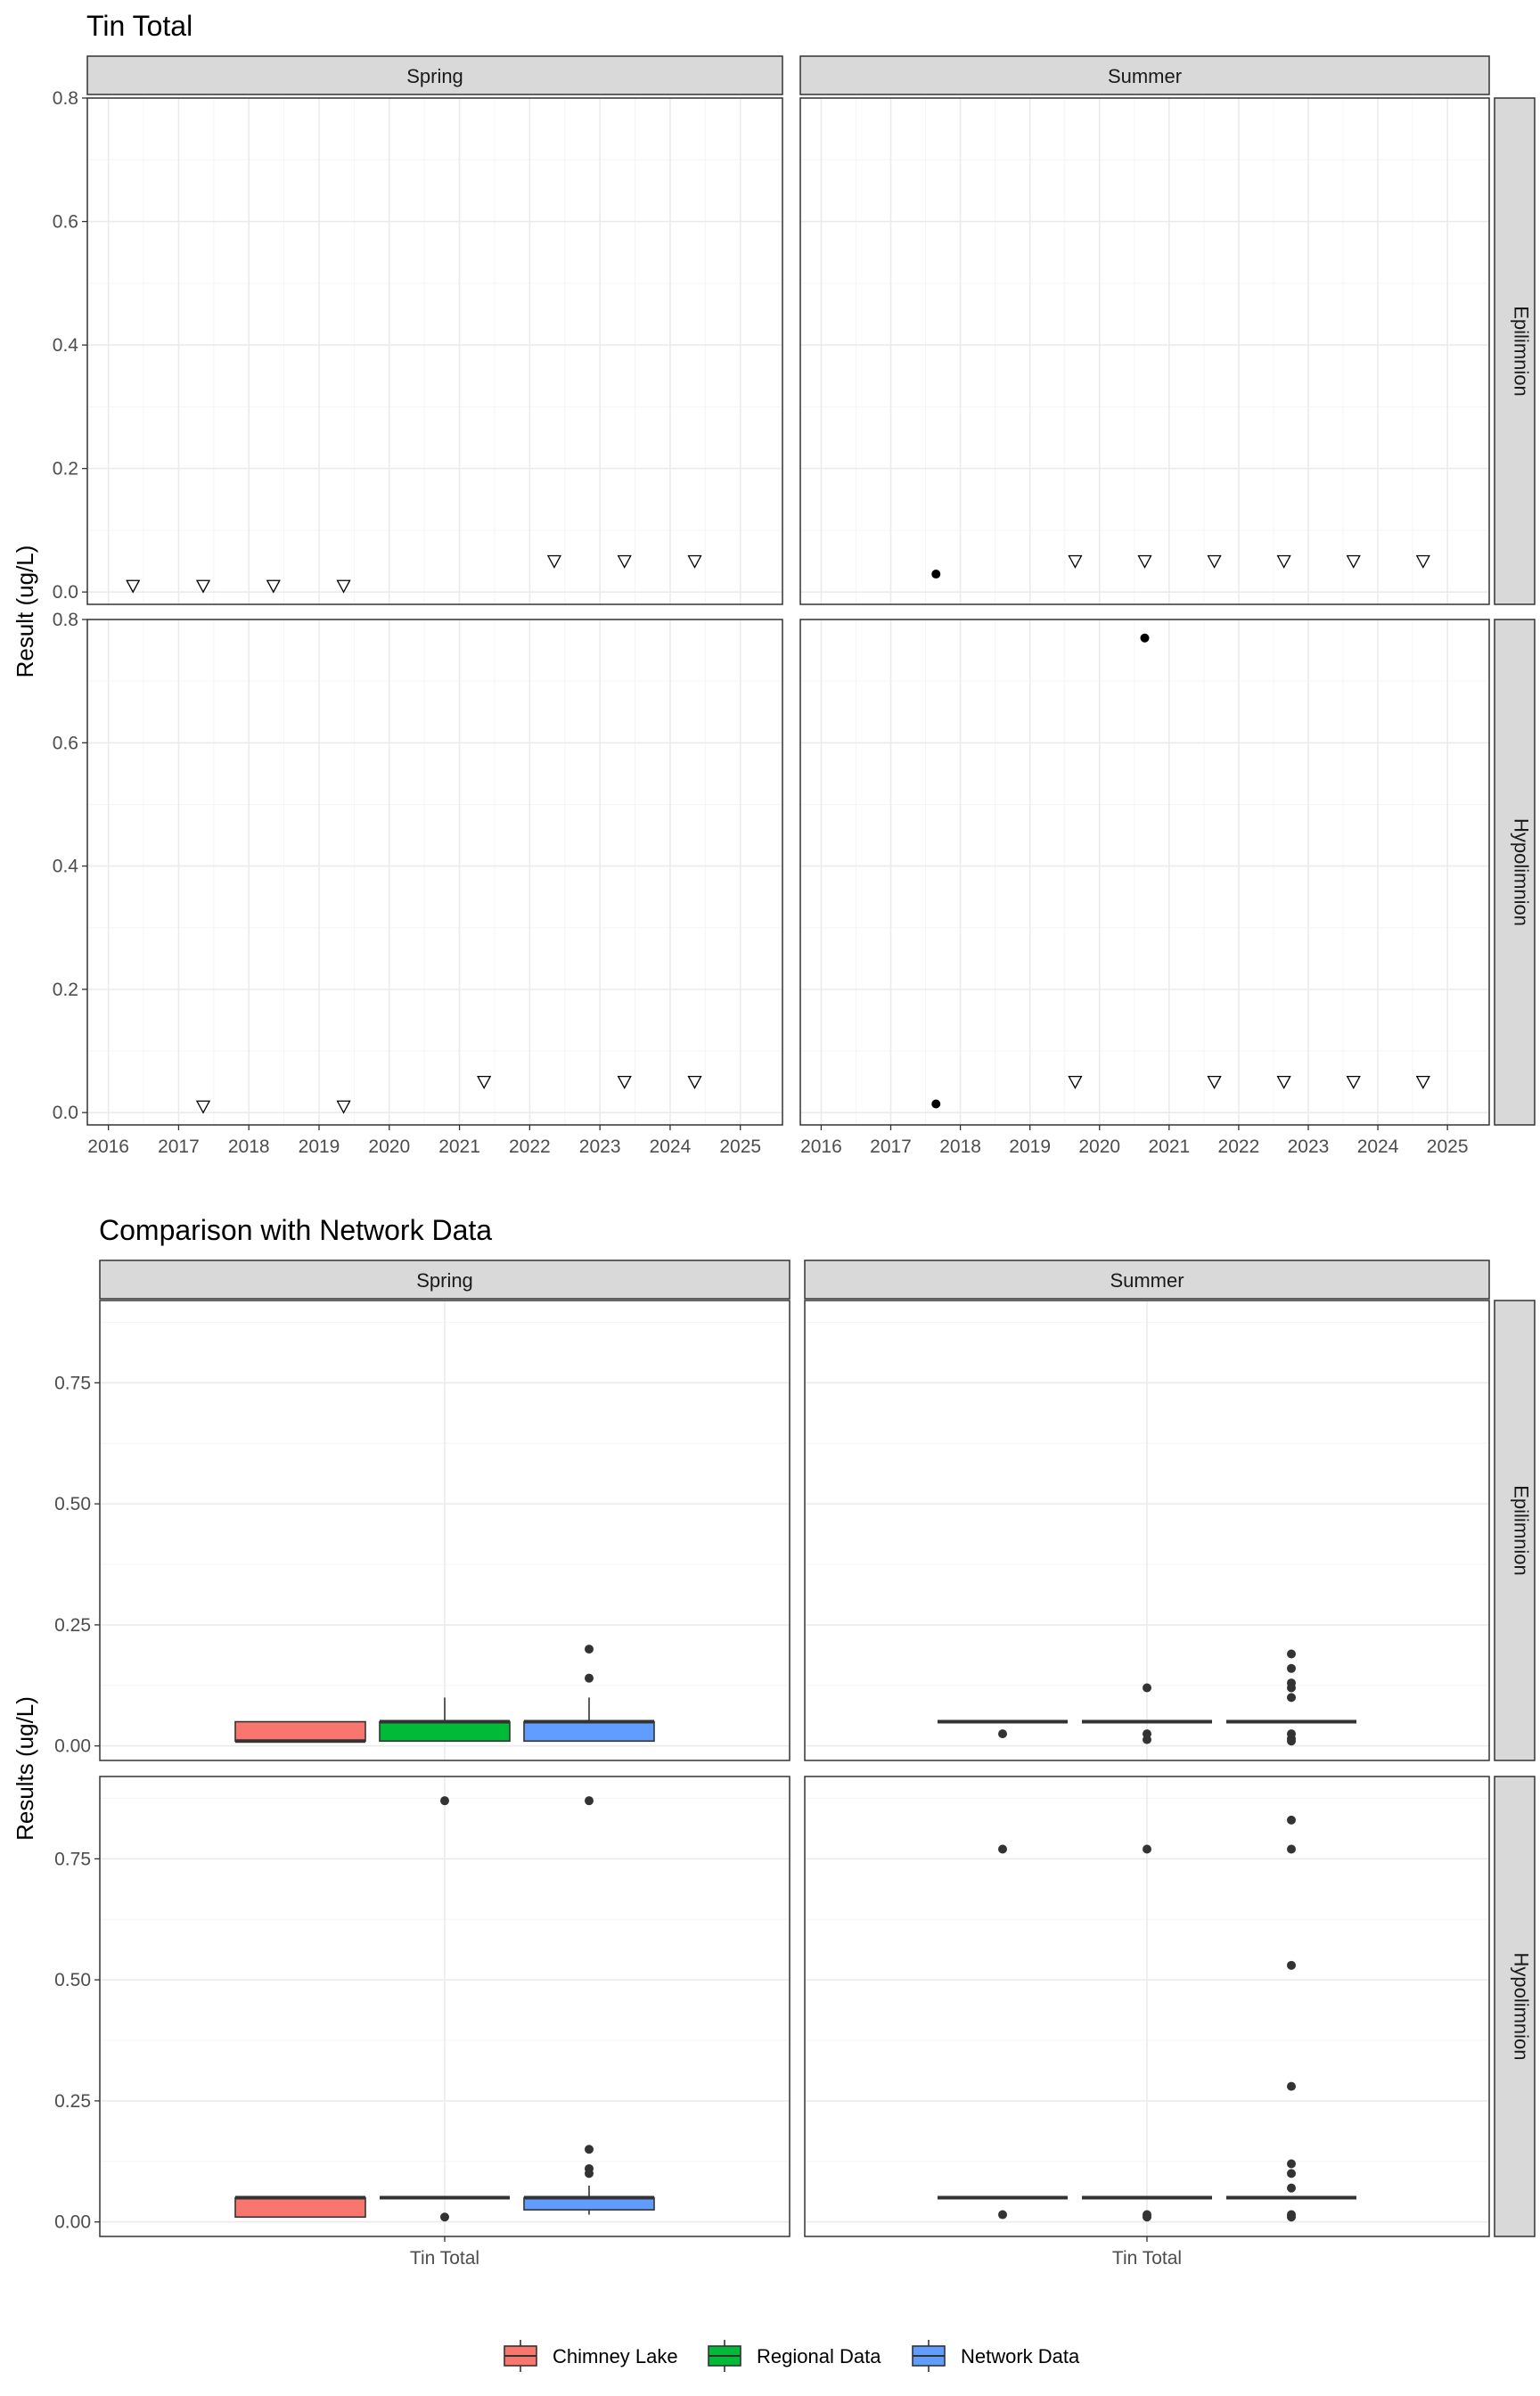 Image resolution: width=1540 pixels, height=2396 pixels. I want to click on x-tick-label-2024: 2024, so click(671, 1146).